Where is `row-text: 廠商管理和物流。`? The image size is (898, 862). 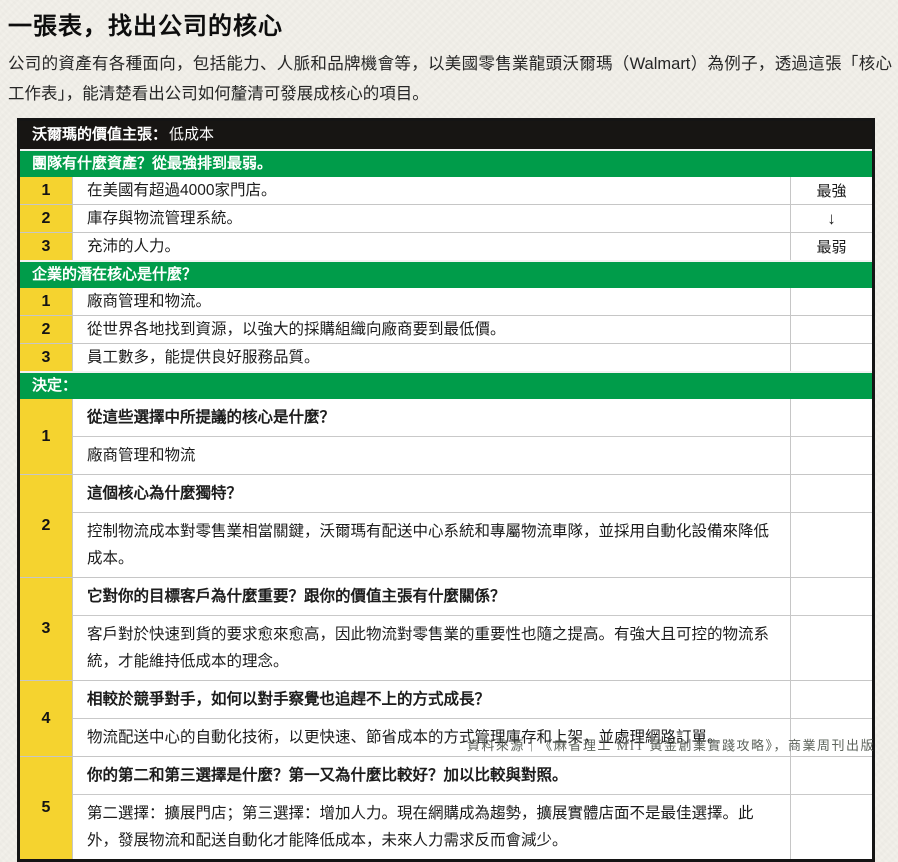
row-text: 廠商管理和物流。 is located at coordinates (149, 301).